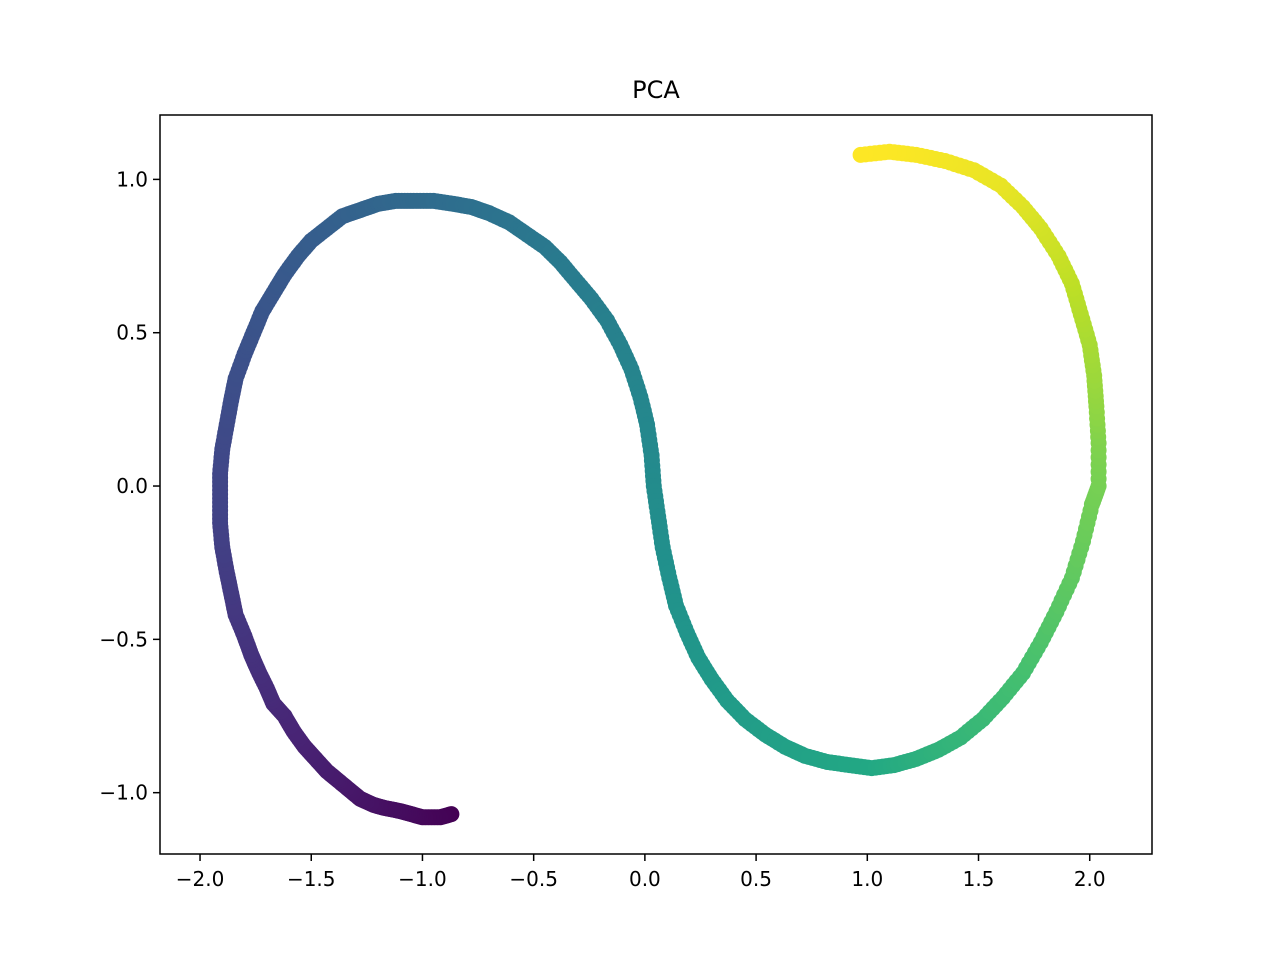 Image resolution: width=1280 pixels, height=960 pixels. I want to click on y-axis: −1.0 −0.5 0.0 0.5 1.0, so click(129, 486).